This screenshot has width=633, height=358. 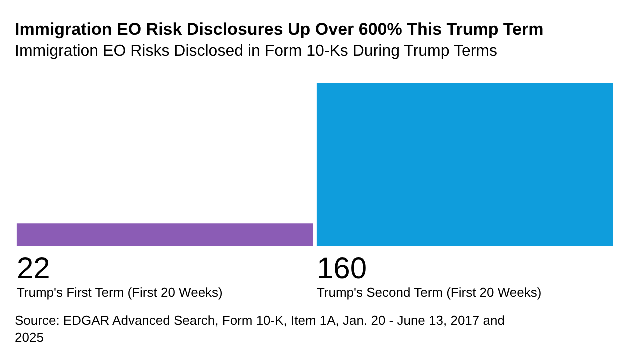 I want to click on source-note: Source: EDGAR Advanced Search, Form 10-K, Item 1A, Jan. 20 - June 13, 2017 and 2025, so click(x=260, y=329).